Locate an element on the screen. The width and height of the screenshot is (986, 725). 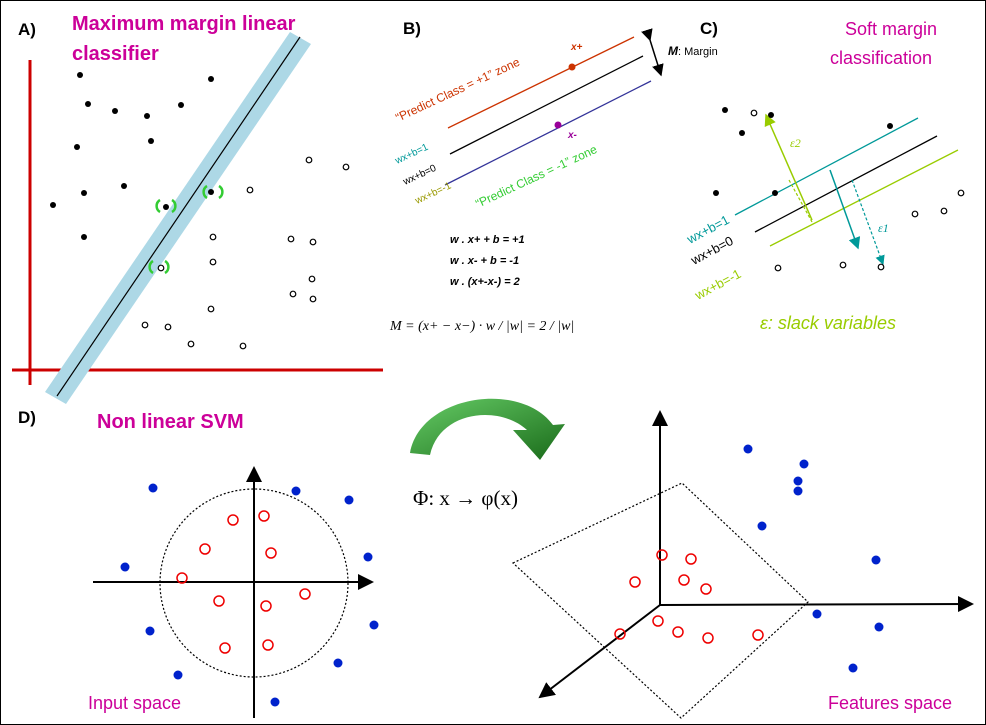
panel-c-class-open is located at coordinates (857, 190).